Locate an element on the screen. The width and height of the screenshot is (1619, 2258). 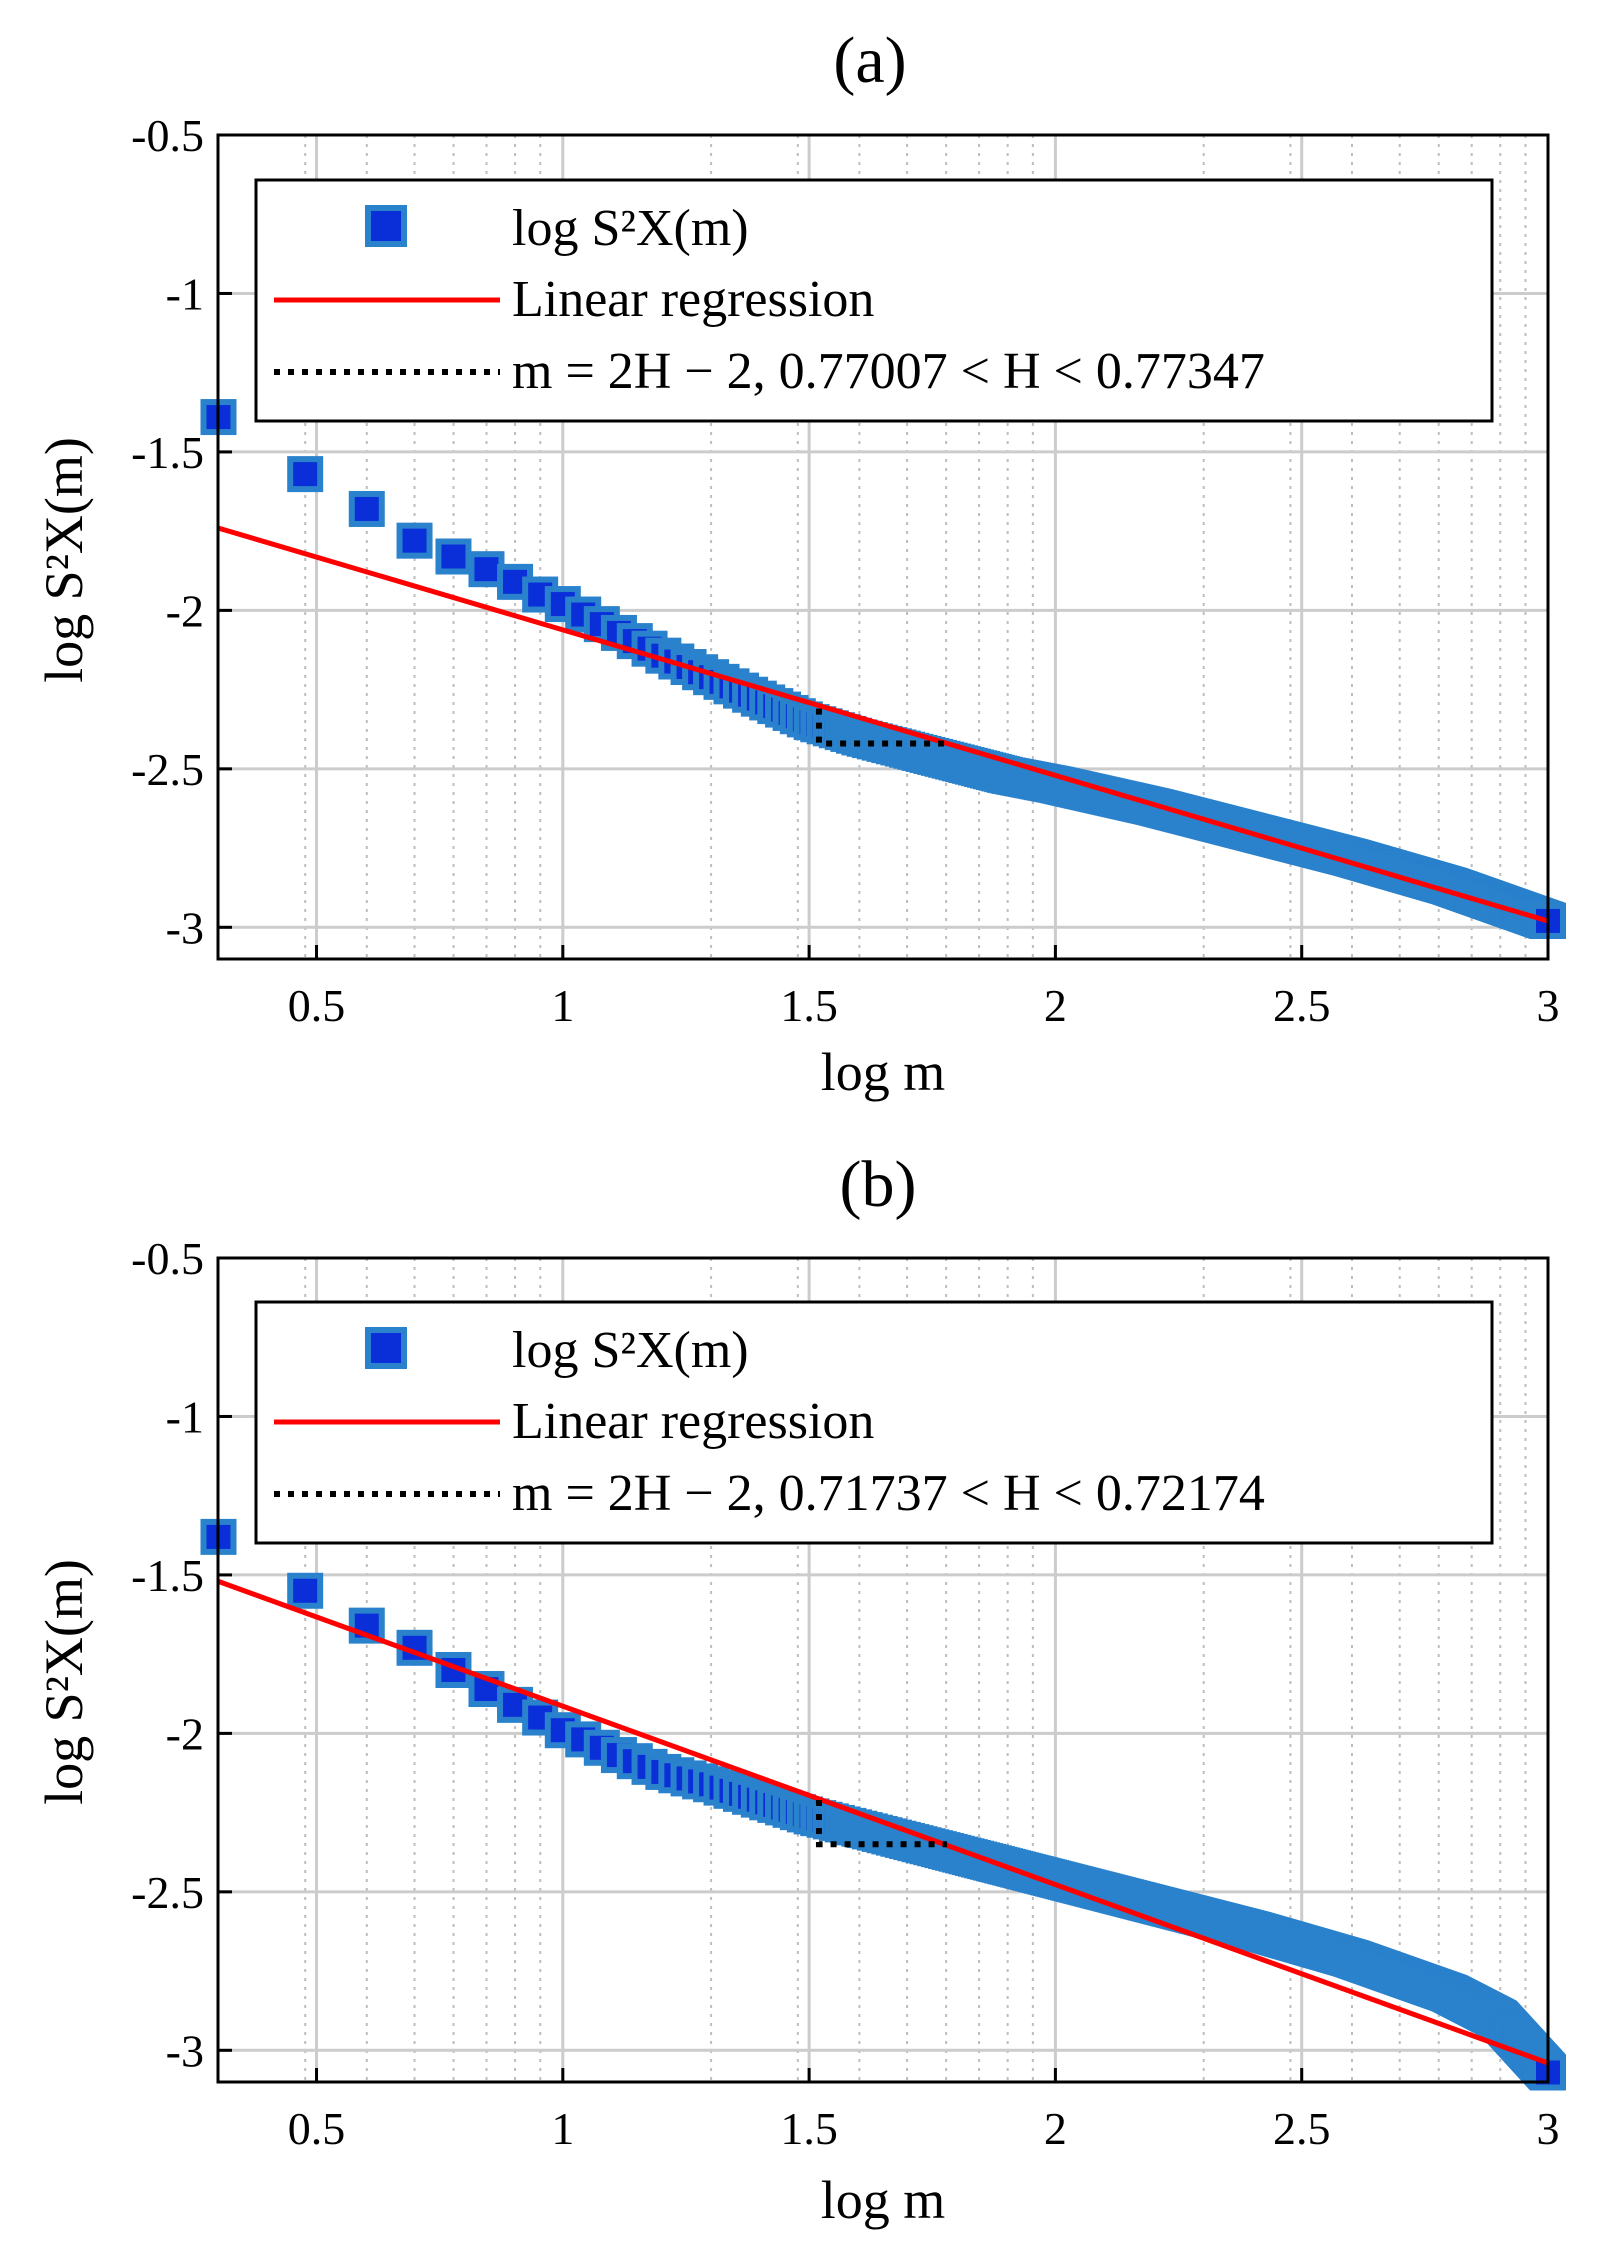
panel-b-y-tick-label: -3 is located at coordinates (185, 2050).